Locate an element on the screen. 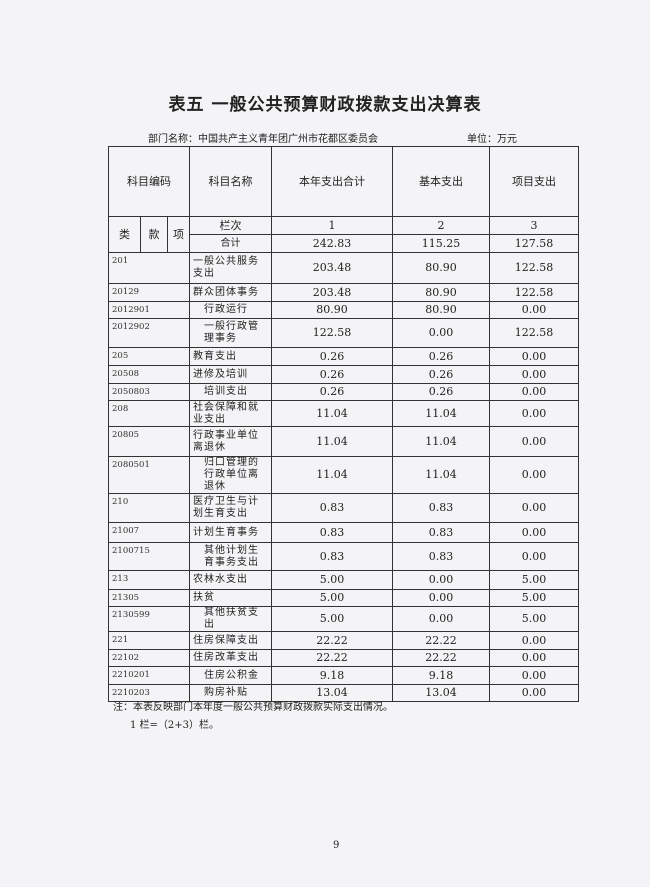 The height and width of the screenshot is (887, 650). unit-label: 单位：万元 is located at coordinates (492, 139).